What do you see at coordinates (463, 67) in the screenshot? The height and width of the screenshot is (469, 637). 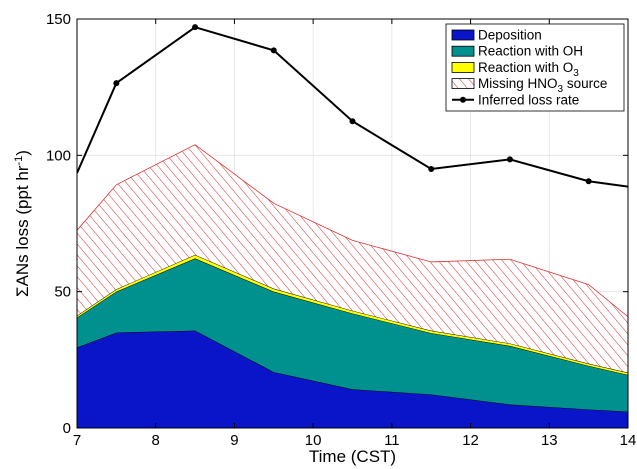 I see `legend-swatch-reaction-o3` at bounding box center [463, 67].